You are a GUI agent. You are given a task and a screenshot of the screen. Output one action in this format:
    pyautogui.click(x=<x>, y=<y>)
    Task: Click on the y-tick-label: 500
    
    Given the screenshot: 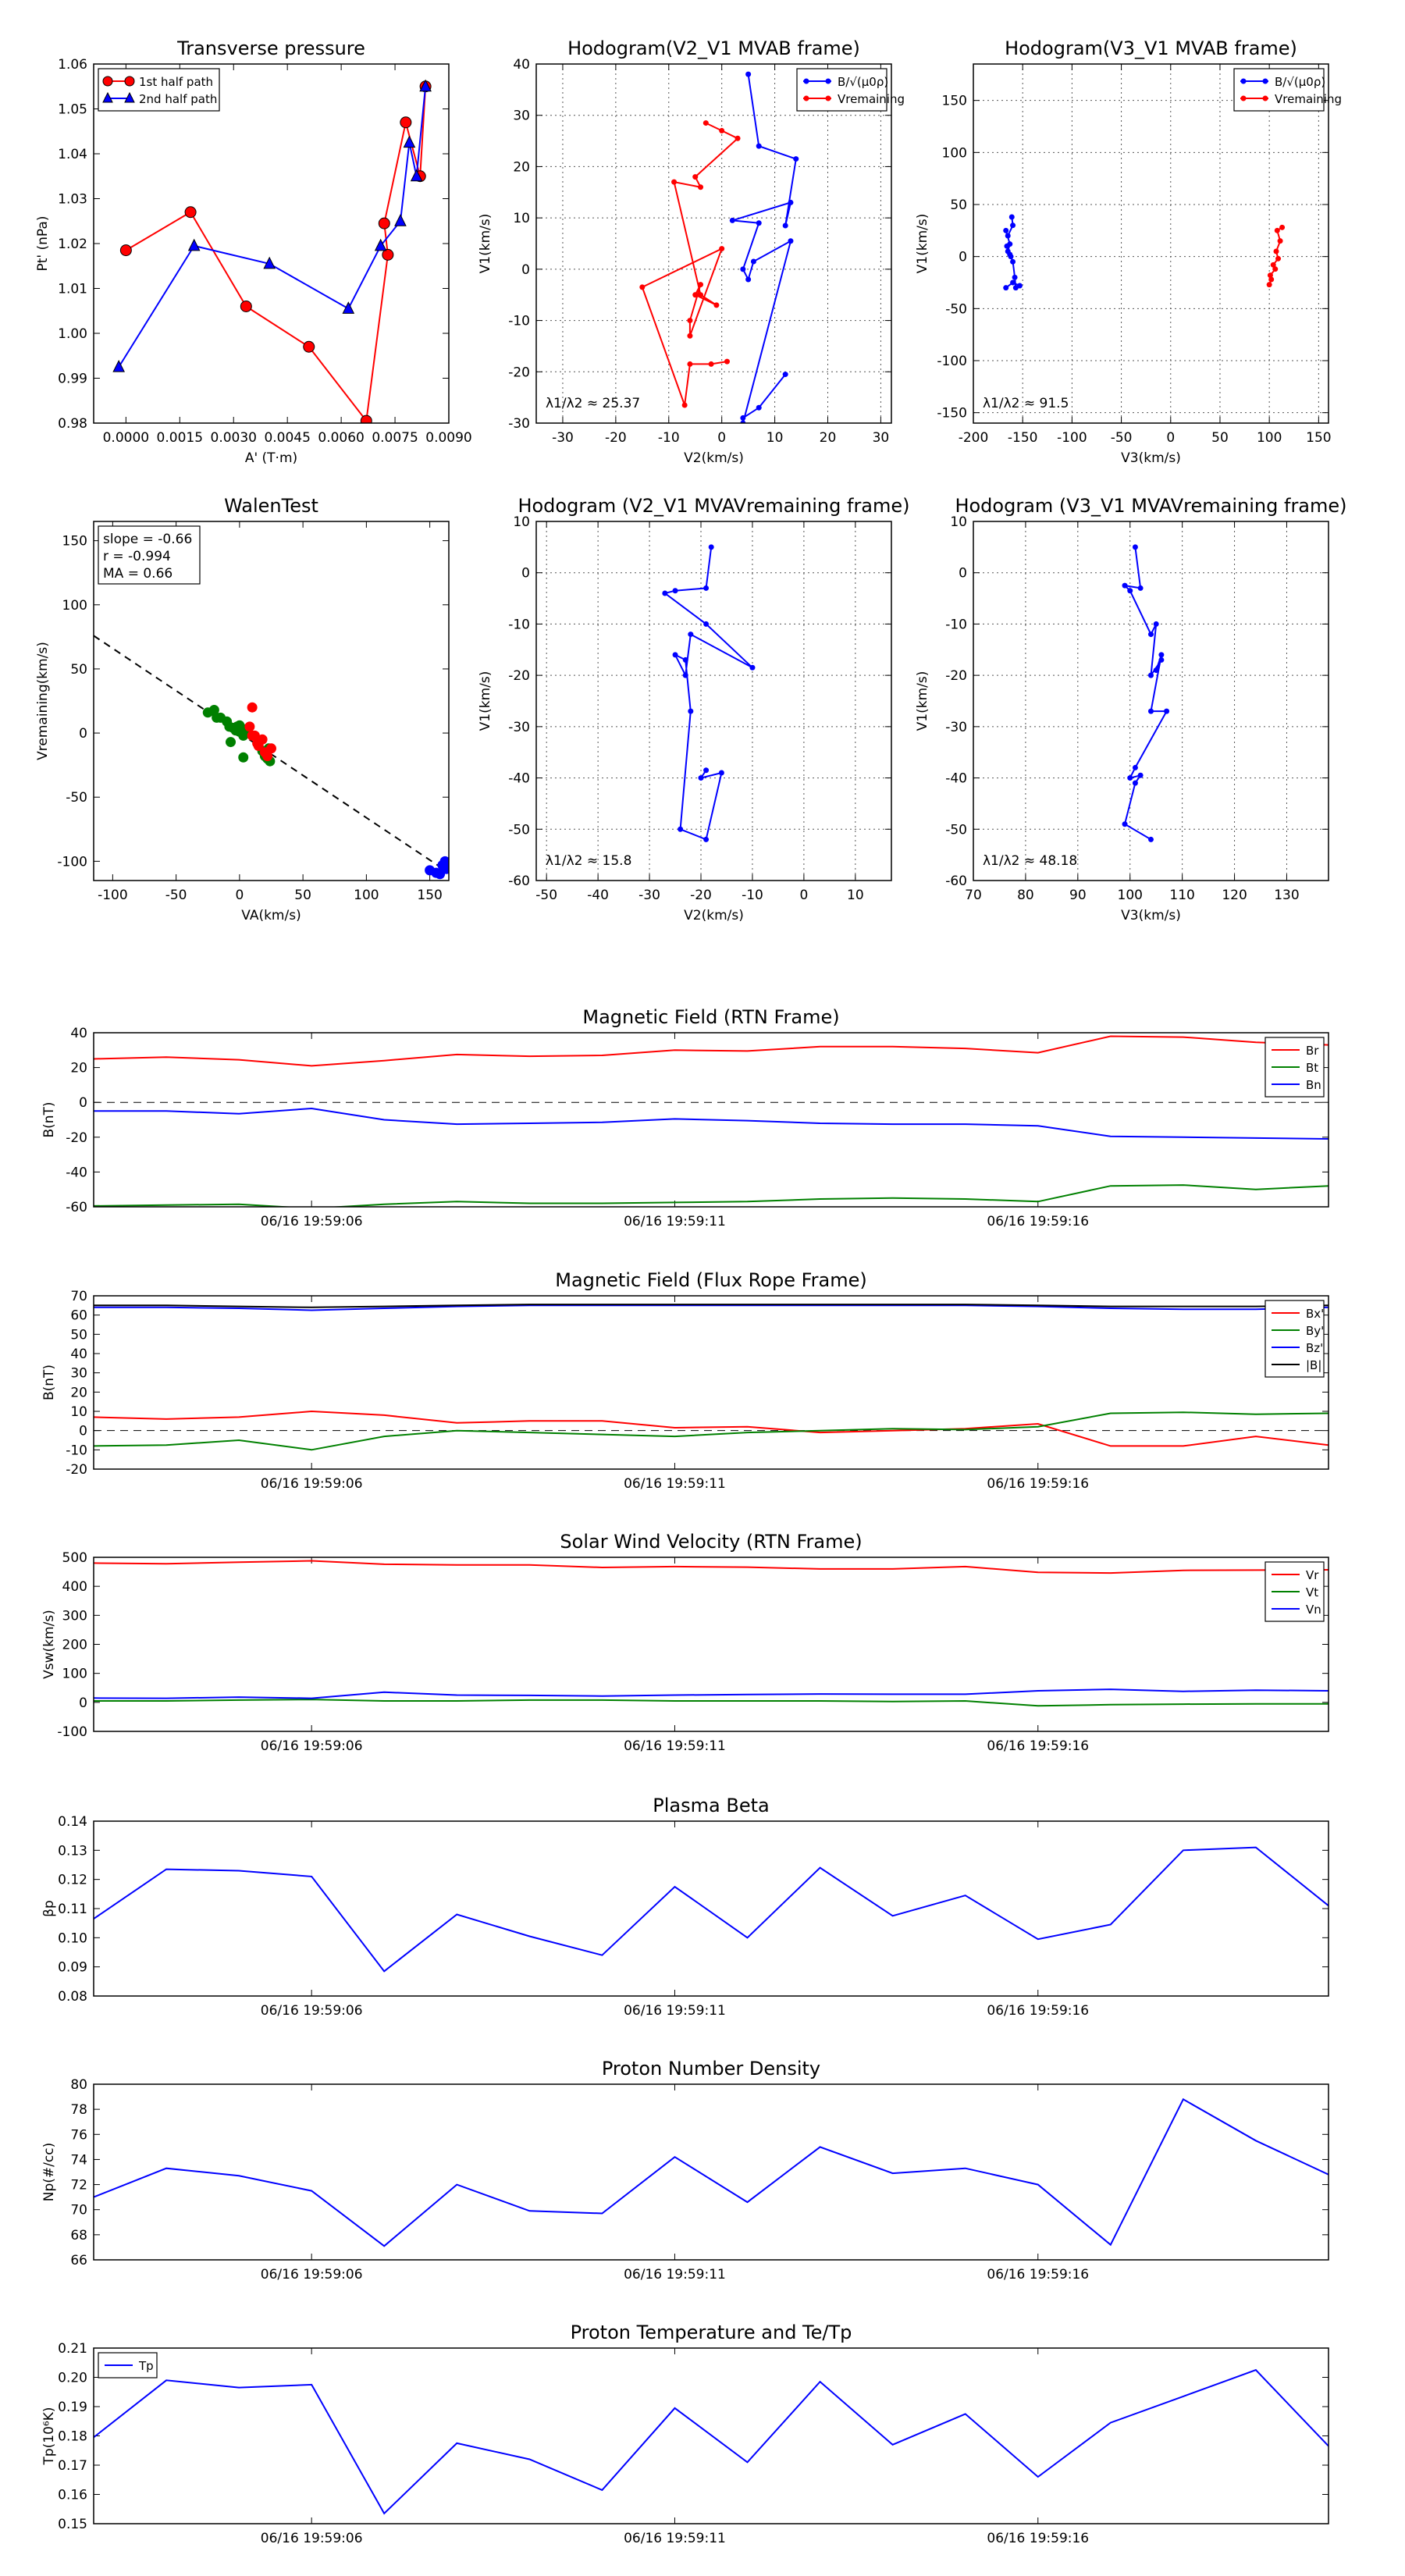 What is the action you would take?
    pyautogui.click(x=74, y=1558)
    